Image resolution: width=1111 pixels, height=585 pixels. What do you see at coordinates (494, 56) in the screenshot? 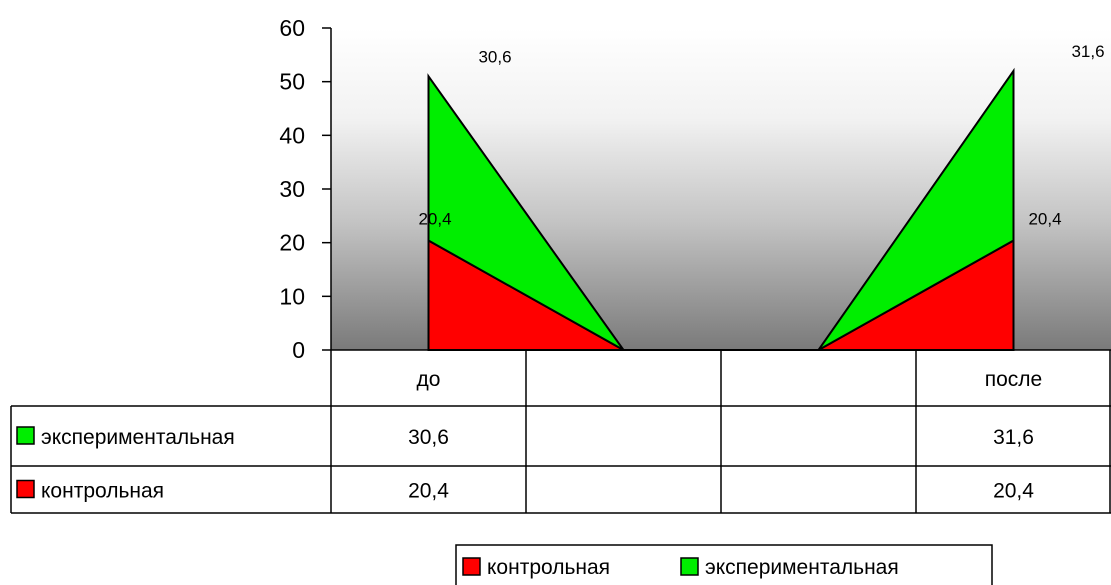
I see `data-label: 30,6` at bounding box center [494, 56].